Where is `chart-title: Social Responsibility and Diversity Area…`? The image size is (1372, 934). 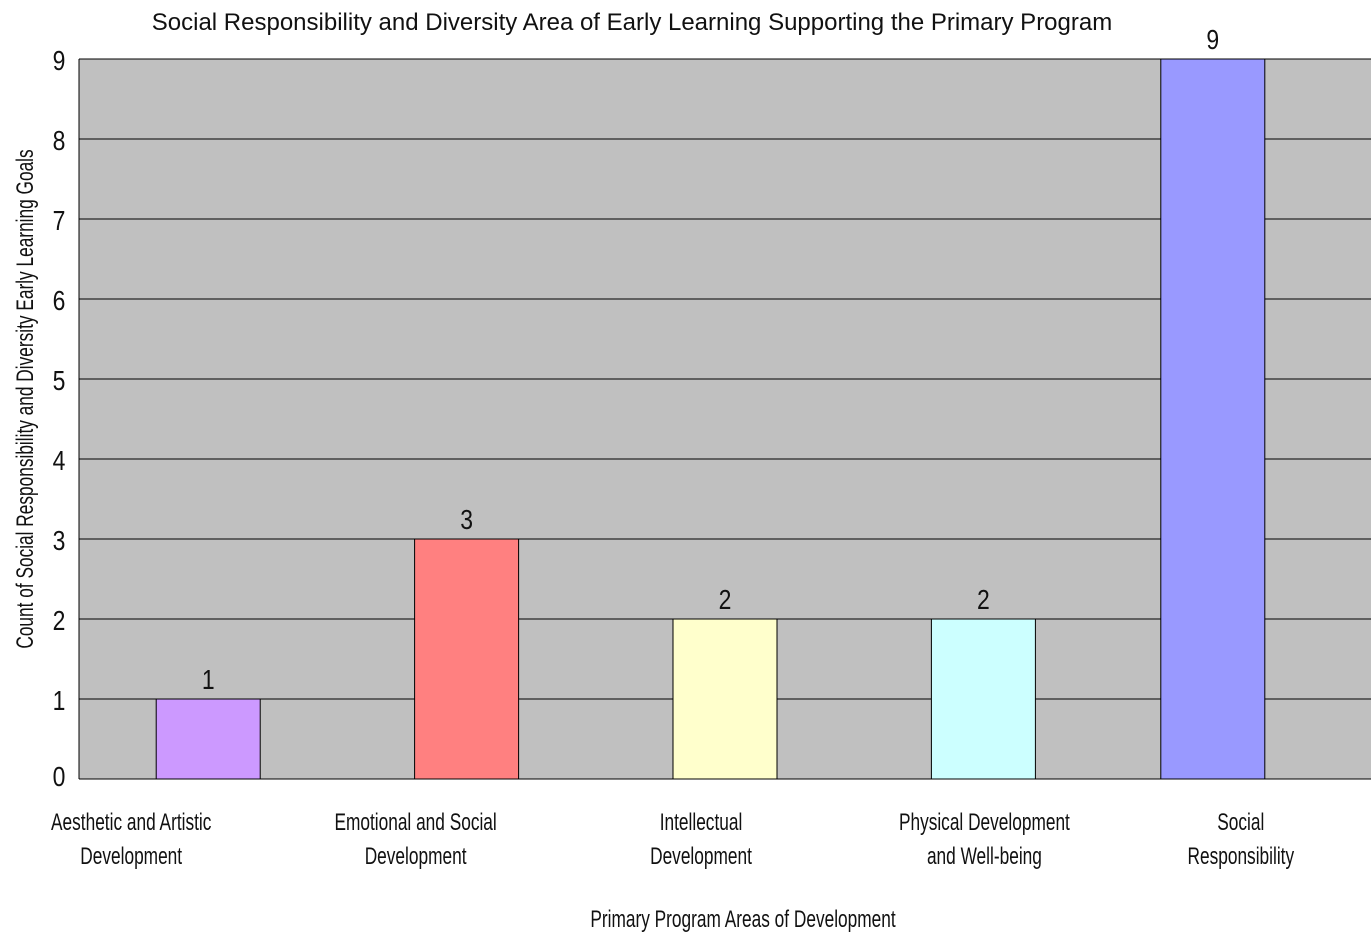 chart-title: Social Responsibility and Diversity Area… is located at coordinates (632, 22).